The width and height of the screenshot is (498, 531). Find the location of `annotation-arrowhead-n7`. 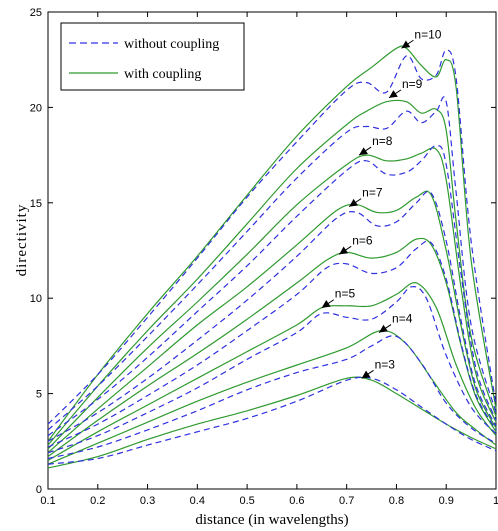

annotation-arrowhead-n7 is located at coordinates (354, 202).